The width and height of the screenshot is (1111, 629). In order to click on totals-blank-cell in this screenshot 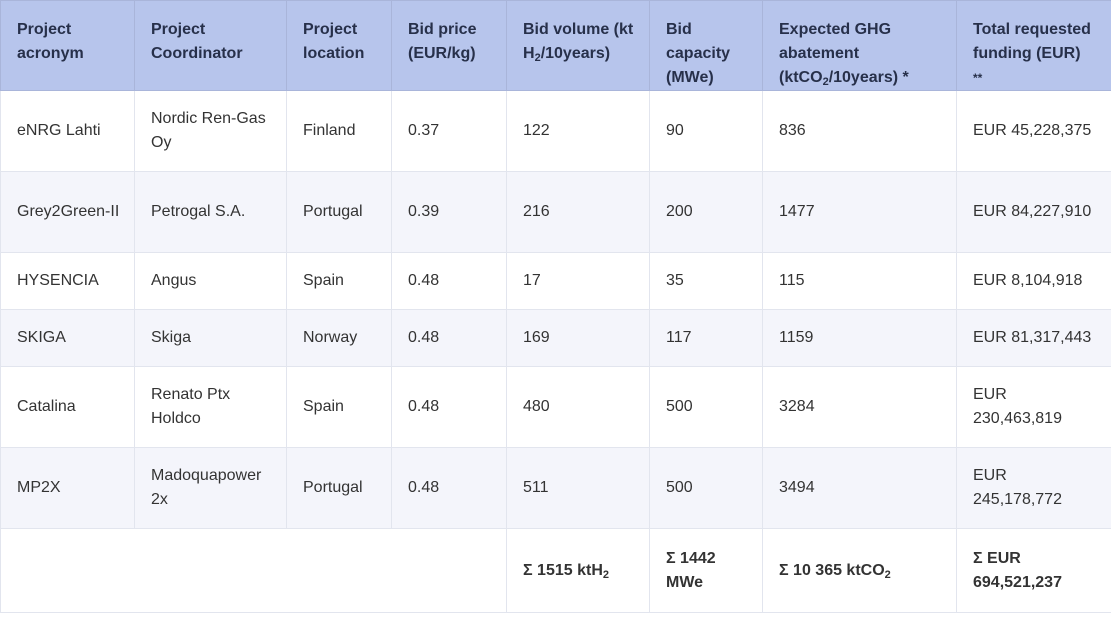, I will do `click(253, 570)`.